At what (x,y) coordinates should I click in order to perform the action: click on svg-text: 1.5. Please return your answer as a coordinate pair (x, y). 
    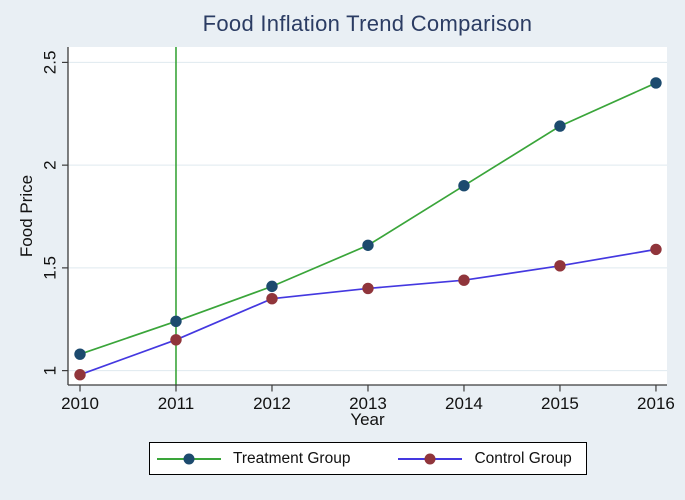
    Looking at the image, I should click on (50, 268).